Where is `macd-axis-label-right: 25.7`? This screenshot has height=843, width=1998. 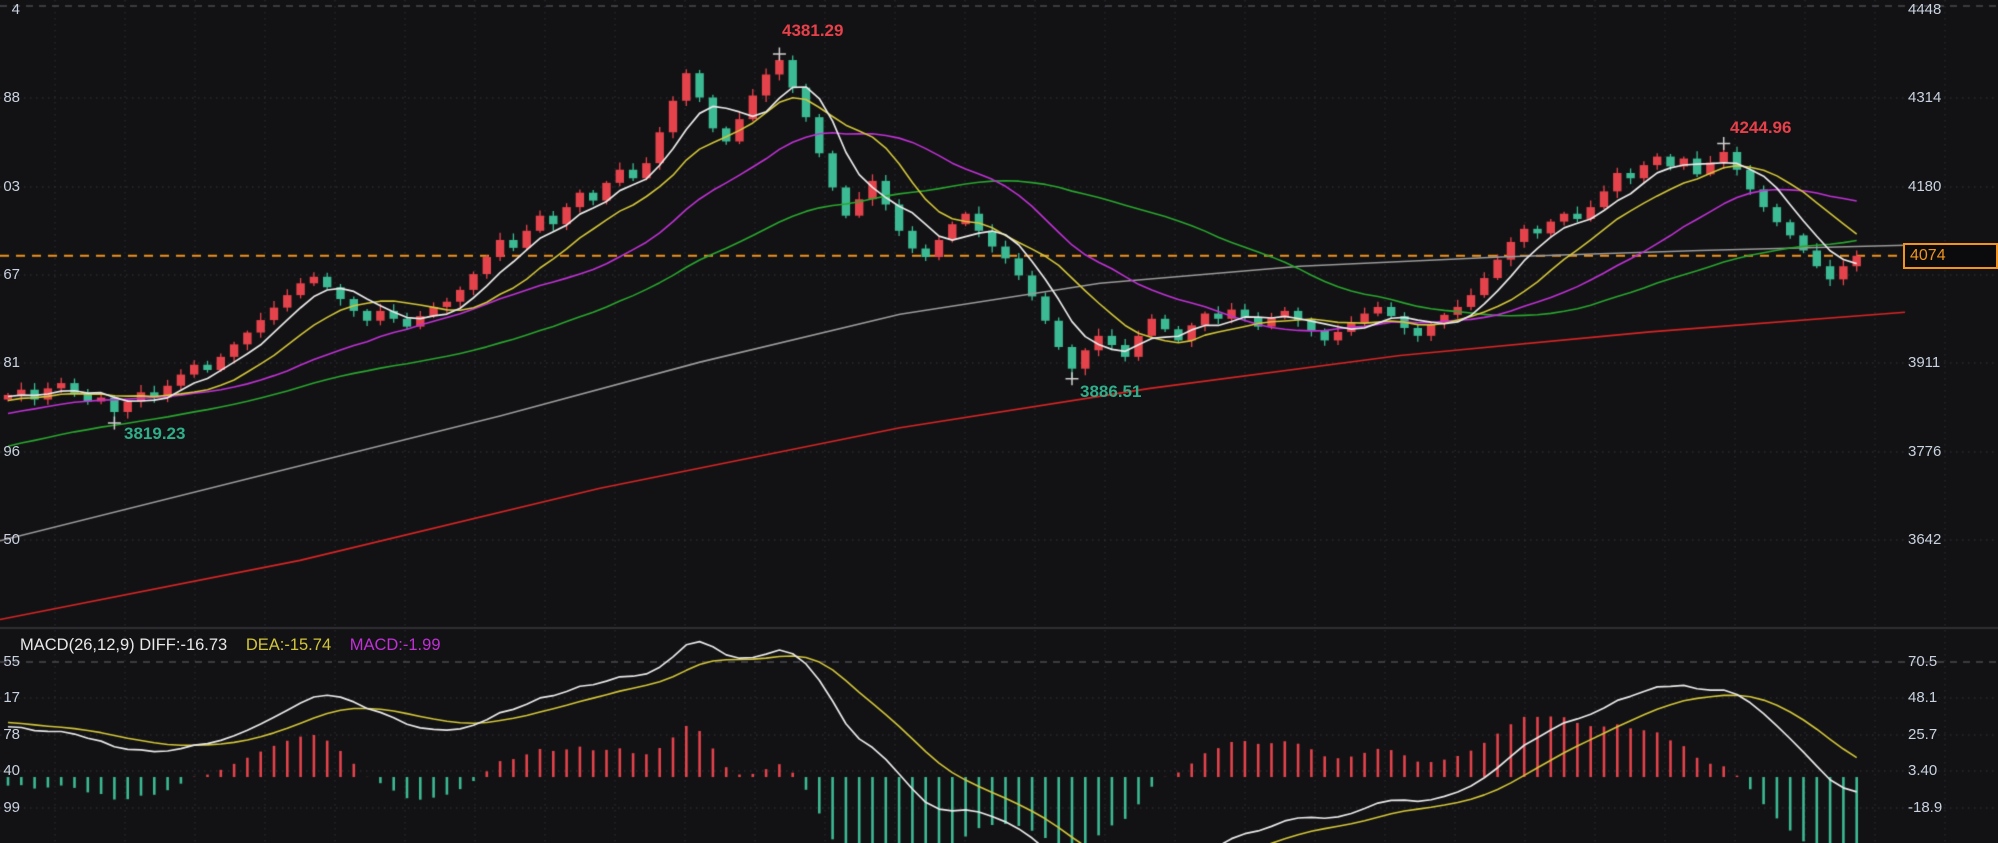
macd-axis-label-right: 25.7 is located at coordinates (1923, 734).